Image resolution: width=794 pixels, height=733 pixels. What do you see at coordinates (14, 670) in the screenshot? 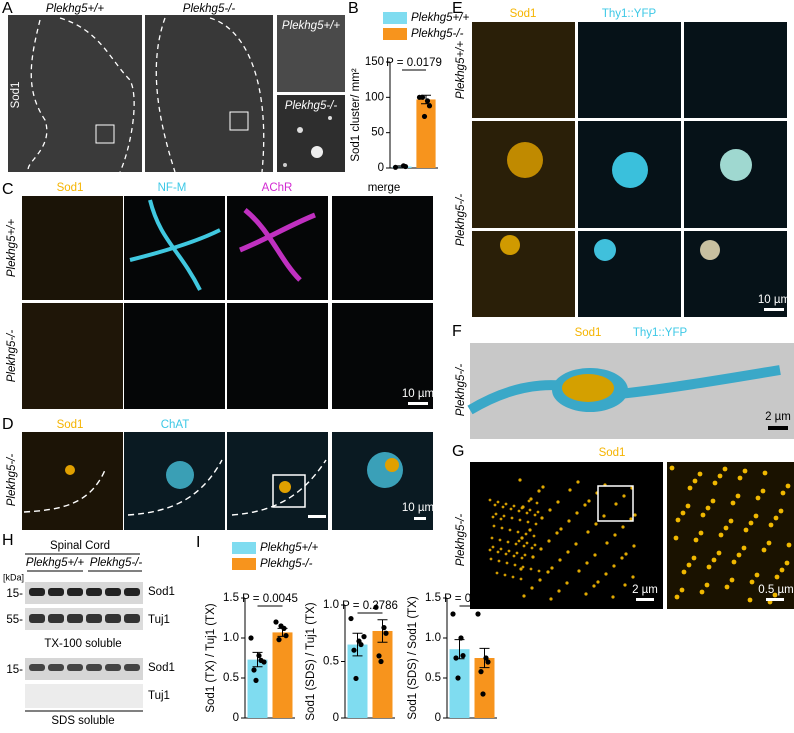
I see `marker: 15-` at bounding box center [14, 670].